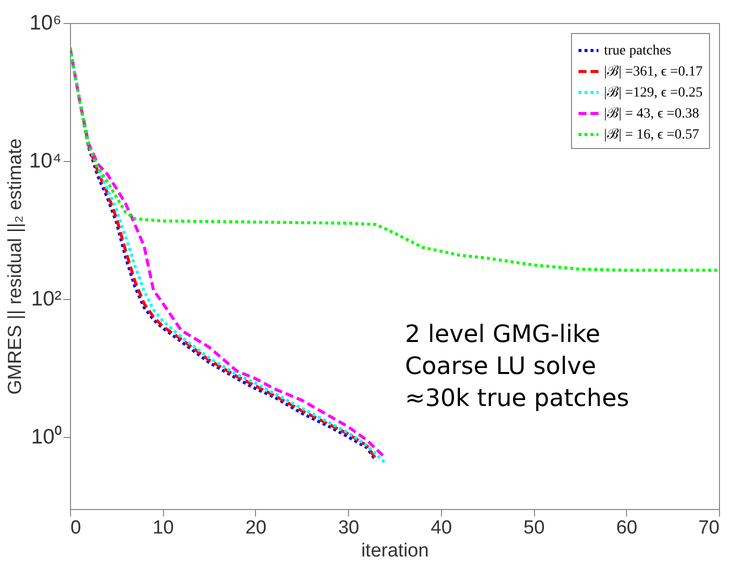 The image size is (743, 577). What do you see at coordinates (627, 528) in the screenshot?
I see `x-tick-label: 60` at bounding box center [627, 528].